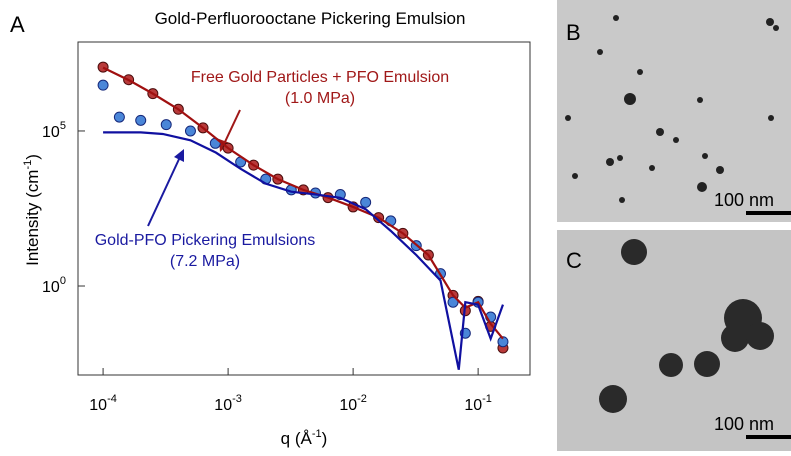  Describe the element at coordinates (573, 32) in the screenshot. I see `panel-label: B` at that location.